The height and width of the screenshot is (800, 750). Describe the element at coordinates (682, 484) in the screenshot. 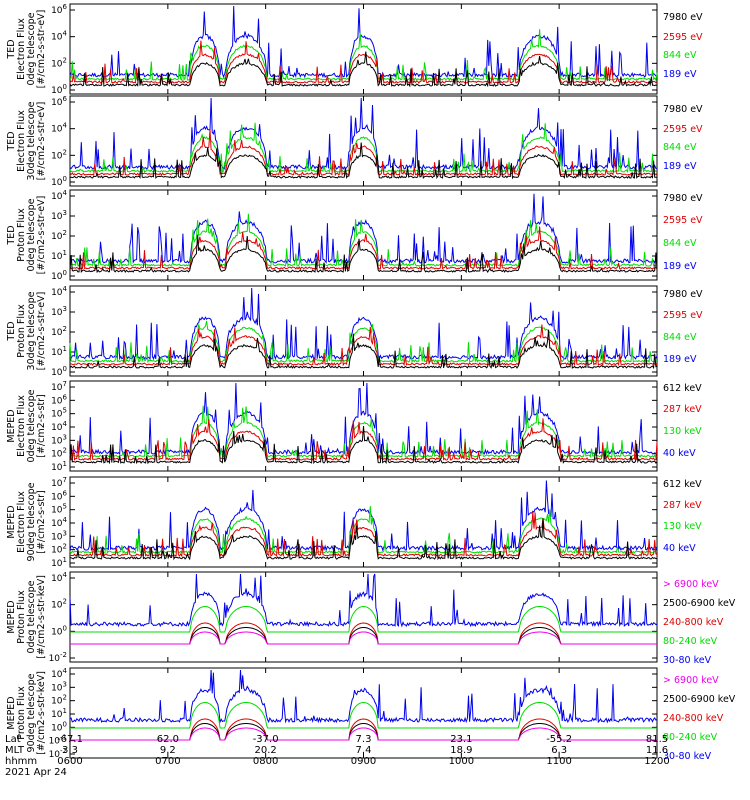

I see `legend-entry: 612 keV` at that location.